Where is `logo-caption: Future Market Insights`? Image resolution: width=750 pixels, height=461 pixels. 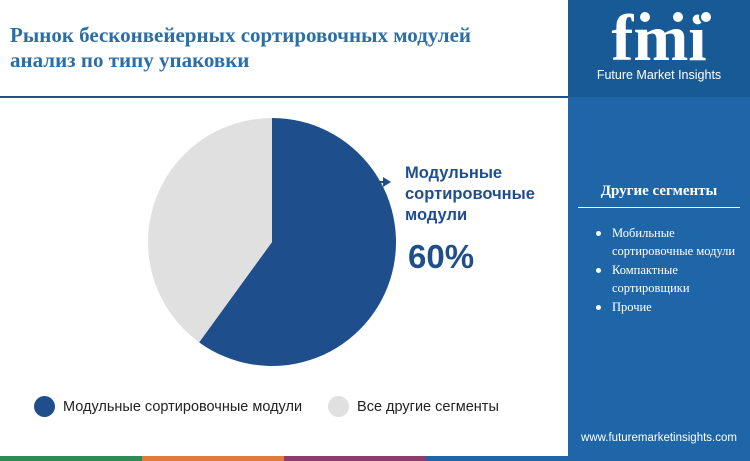 logo-caption: Future Market Insights is located at coordinates (659, 75).